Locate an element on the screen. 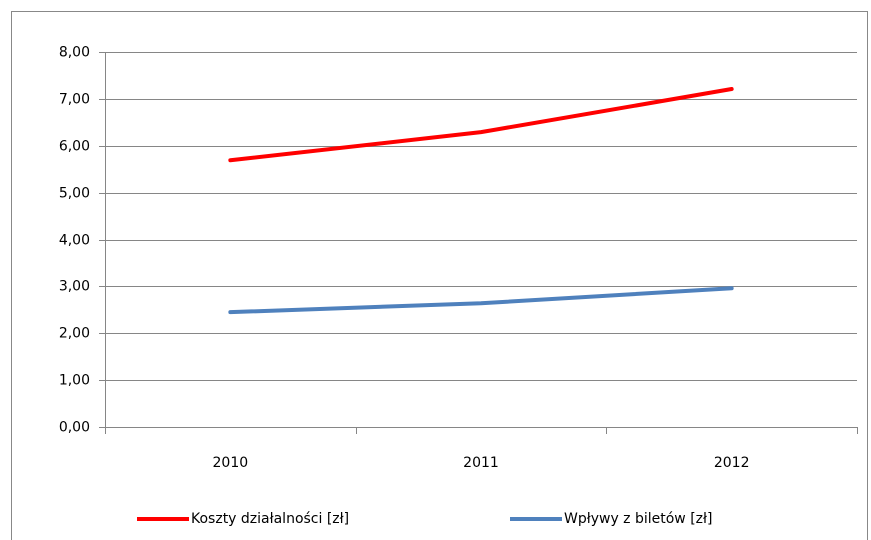  x-tick-label: 2010 is located at coordinates (231, 463).